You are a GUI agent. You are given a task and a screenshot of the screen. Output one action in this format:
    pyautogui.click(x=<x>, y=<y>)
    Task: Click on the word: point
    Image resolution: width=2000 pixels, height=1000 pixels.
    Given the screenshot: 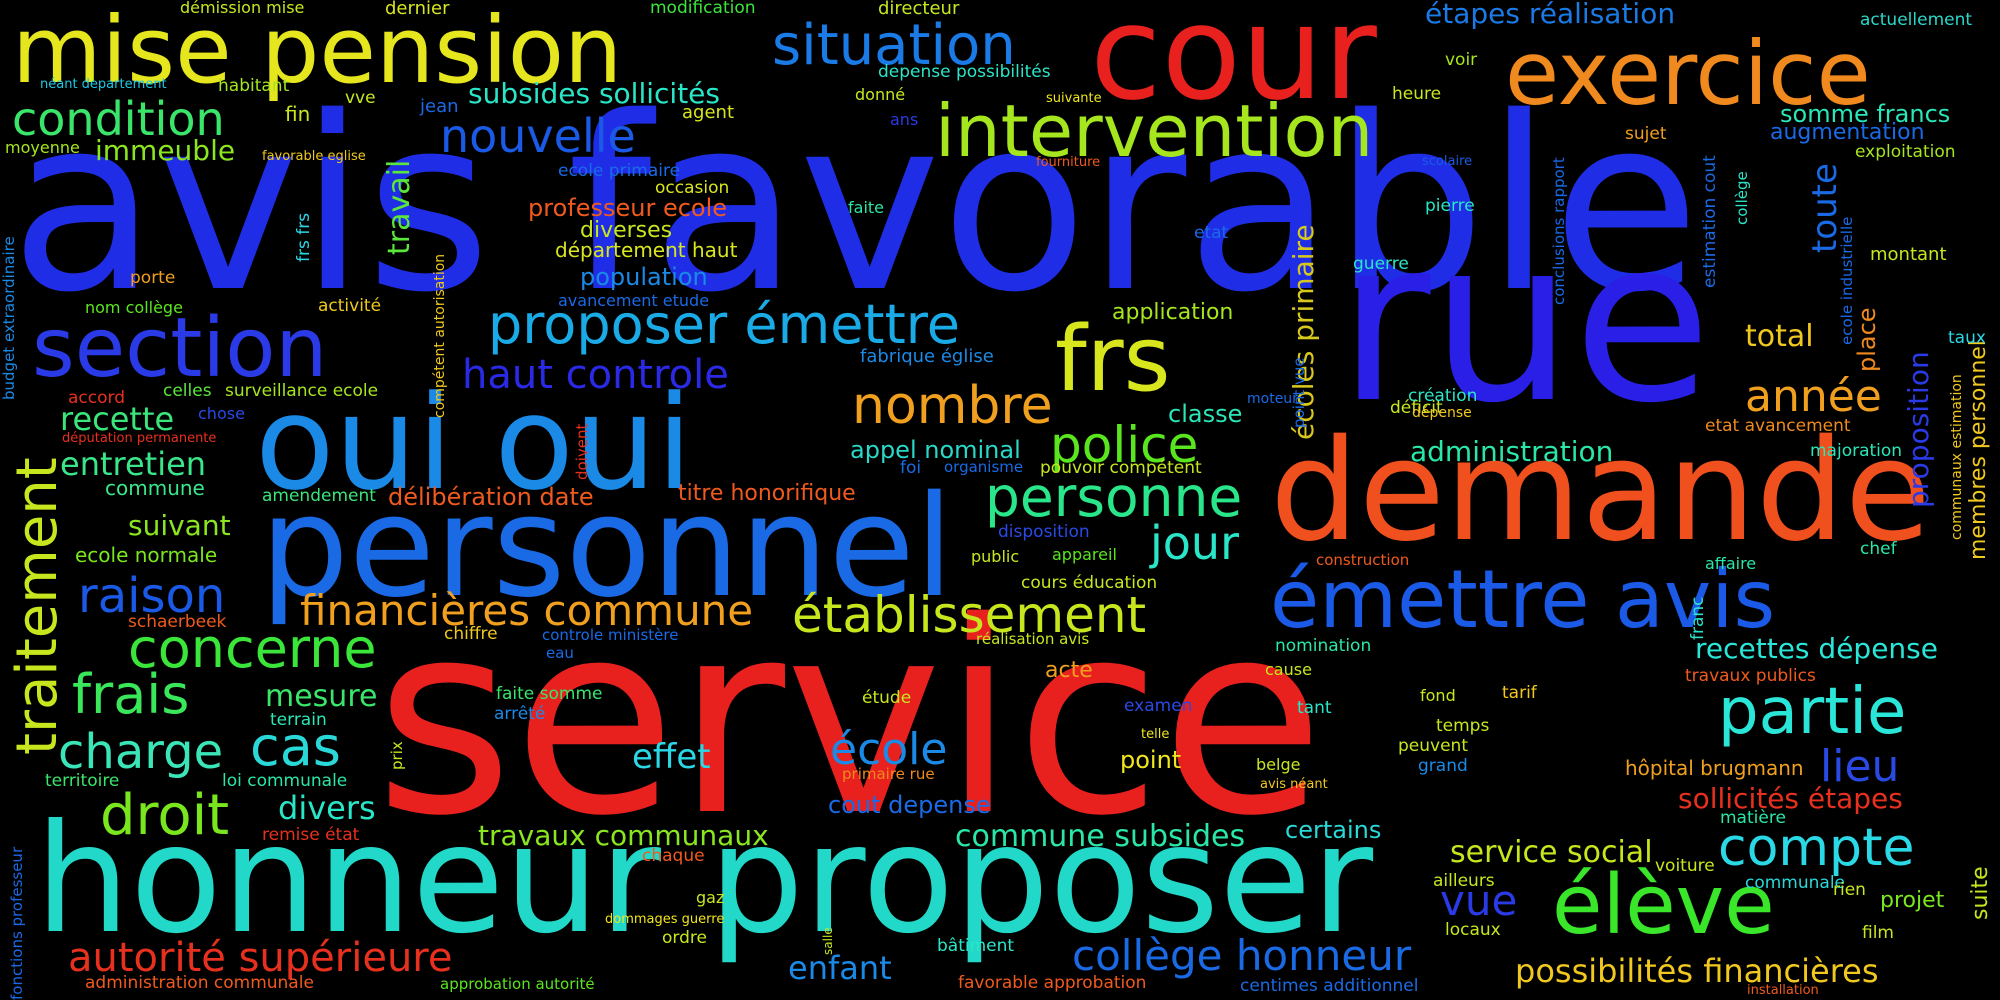 What is the action you would take?
    pyautogui.click(x=1151, y=760)
    